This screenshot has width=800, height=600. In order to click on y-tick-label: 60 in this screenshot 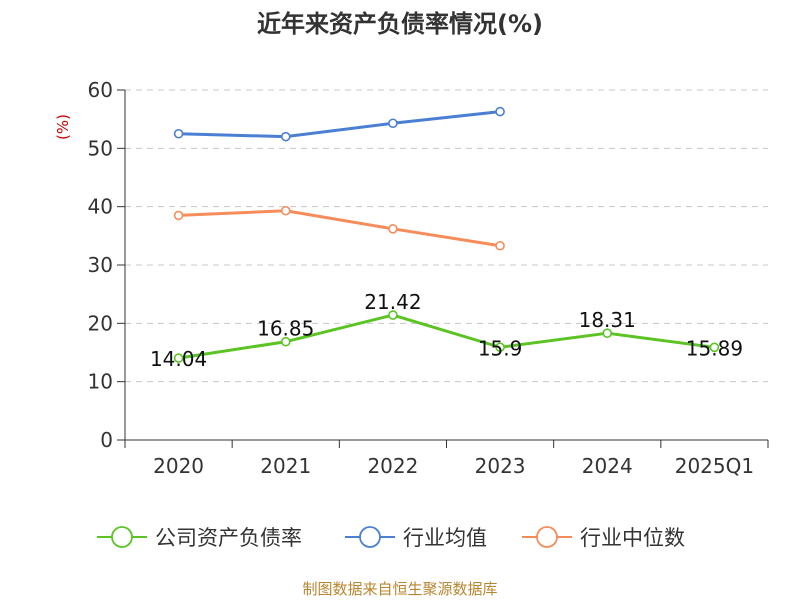, I will do `click(100, 90)`.